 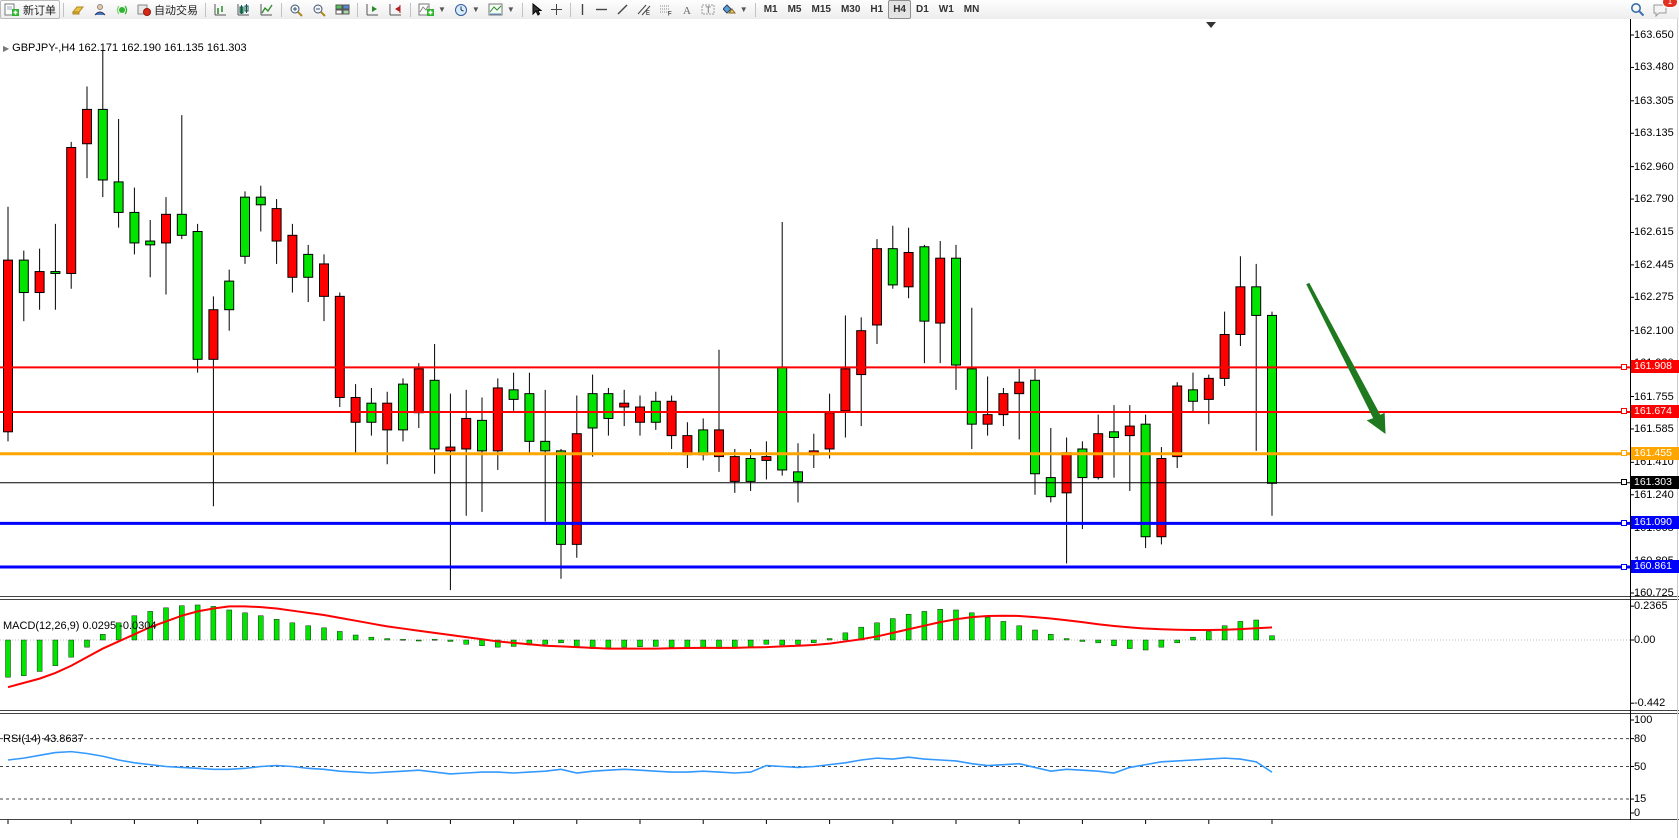 I want to click on cursor-icon, so click(x=536, y=9).